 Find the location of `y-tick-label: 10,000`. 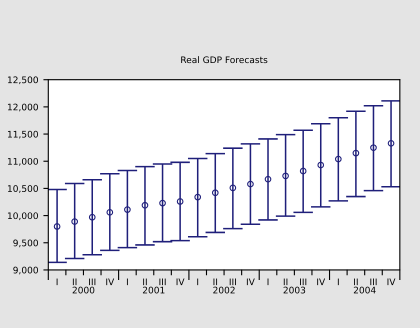

y-tick-label: 10,000 is located at coordinates (23, 216).